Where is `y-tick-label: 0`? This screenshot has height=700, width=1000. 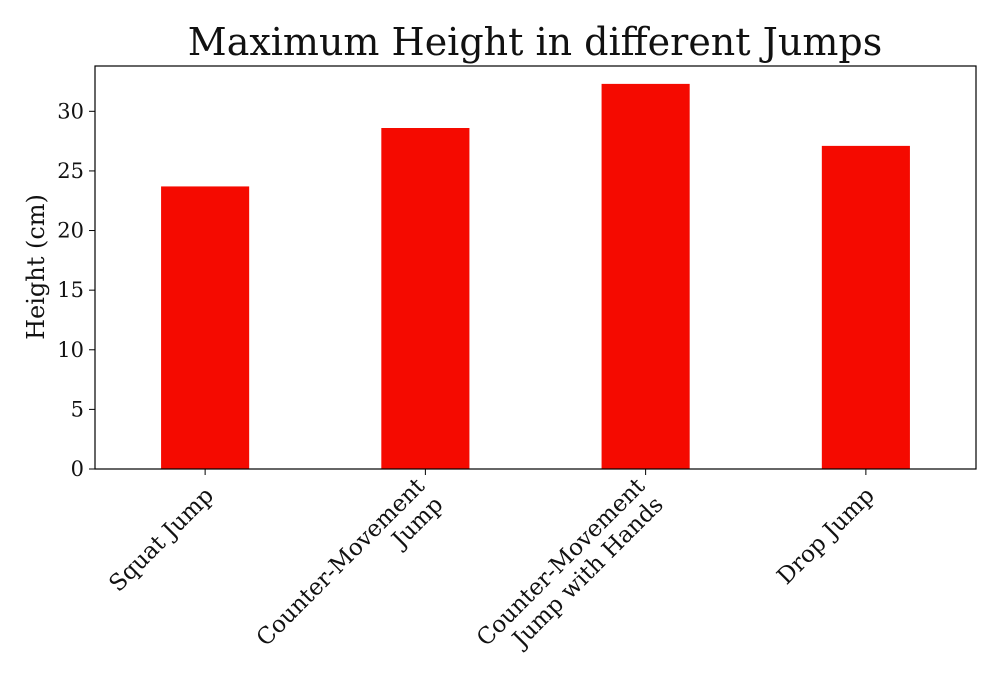
y-tick-label: 0 is located at coordinates (77, 469).